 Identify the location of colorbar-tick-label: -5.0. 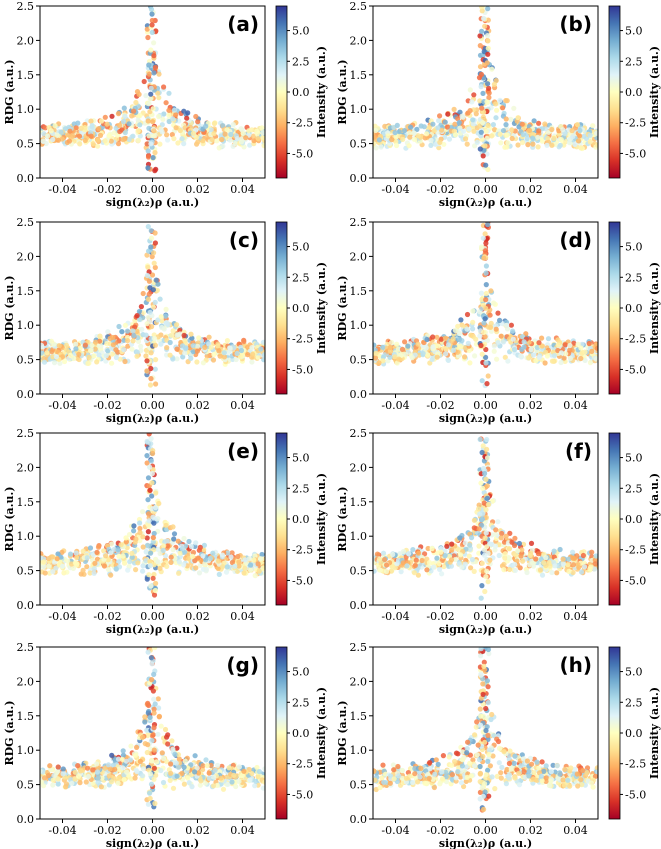
(302, 369).